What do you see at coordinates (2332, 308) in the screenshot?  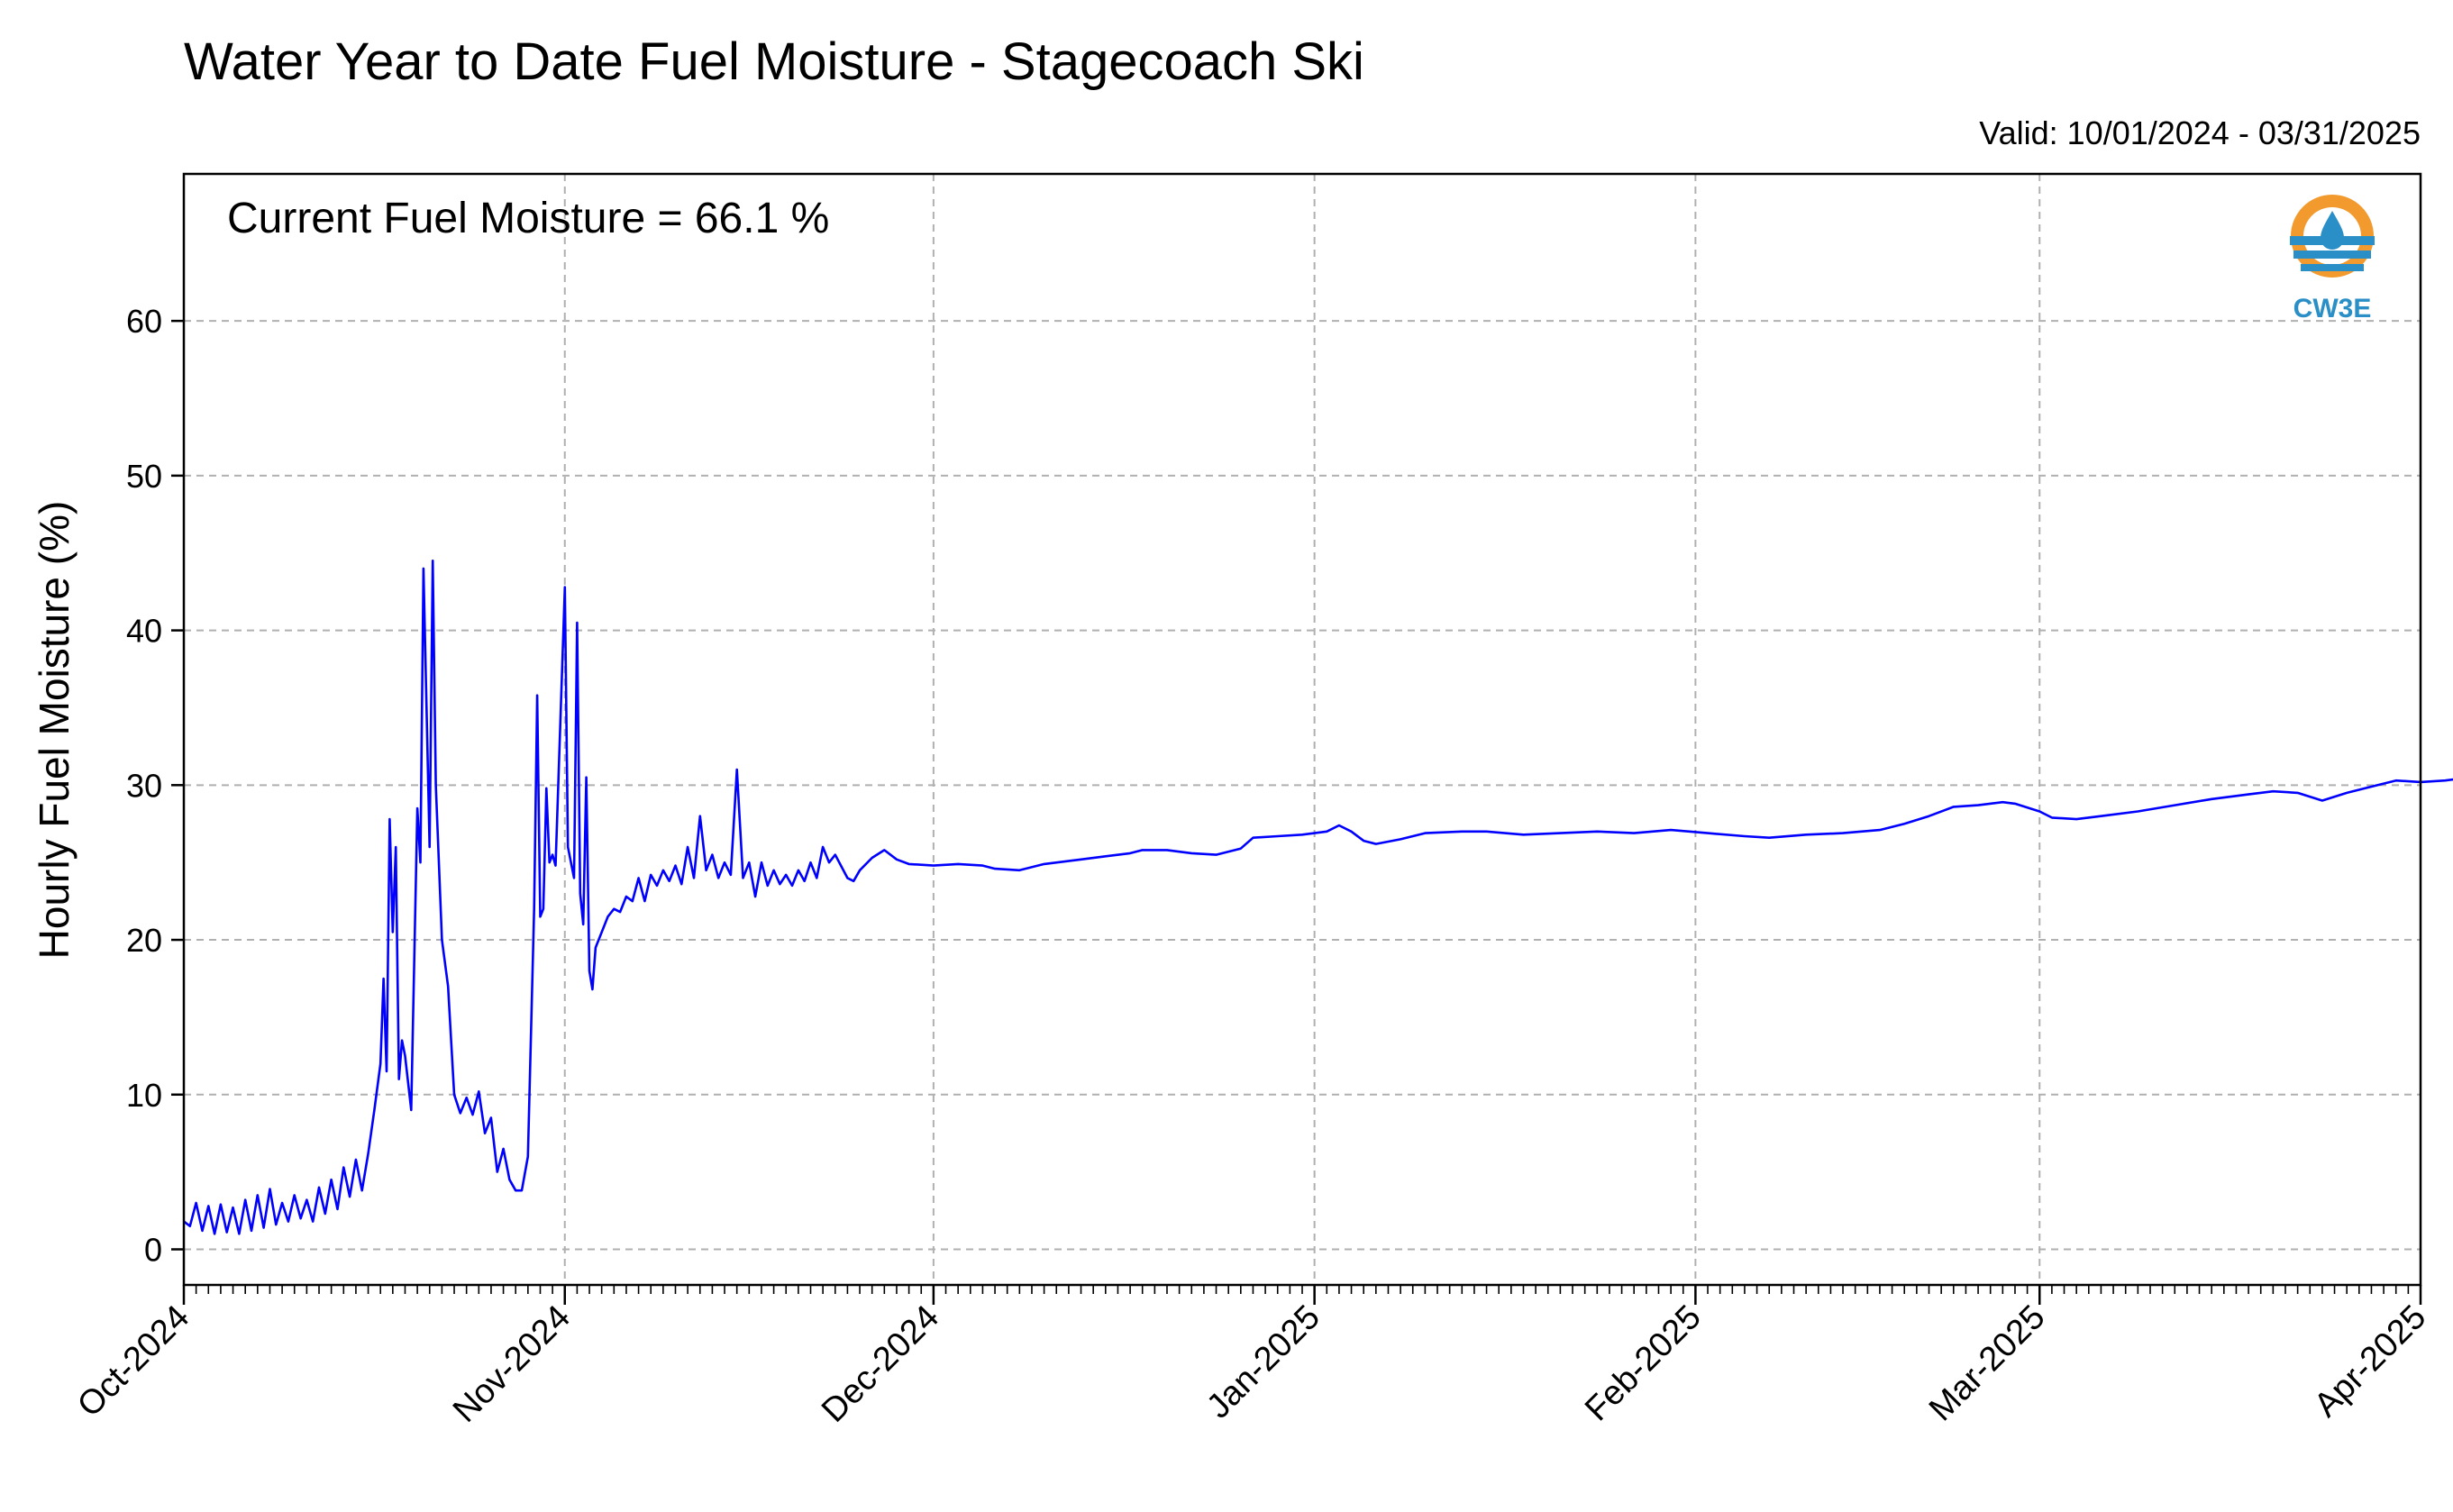 I see `logo-text: CW3E` at bounding box center [2332, 308].